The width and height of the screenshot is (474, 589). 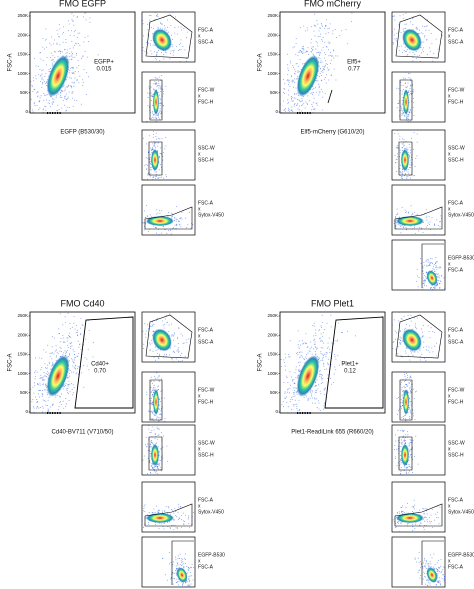 I want to click on side-plot-label: x, so click(x=449, y=36).